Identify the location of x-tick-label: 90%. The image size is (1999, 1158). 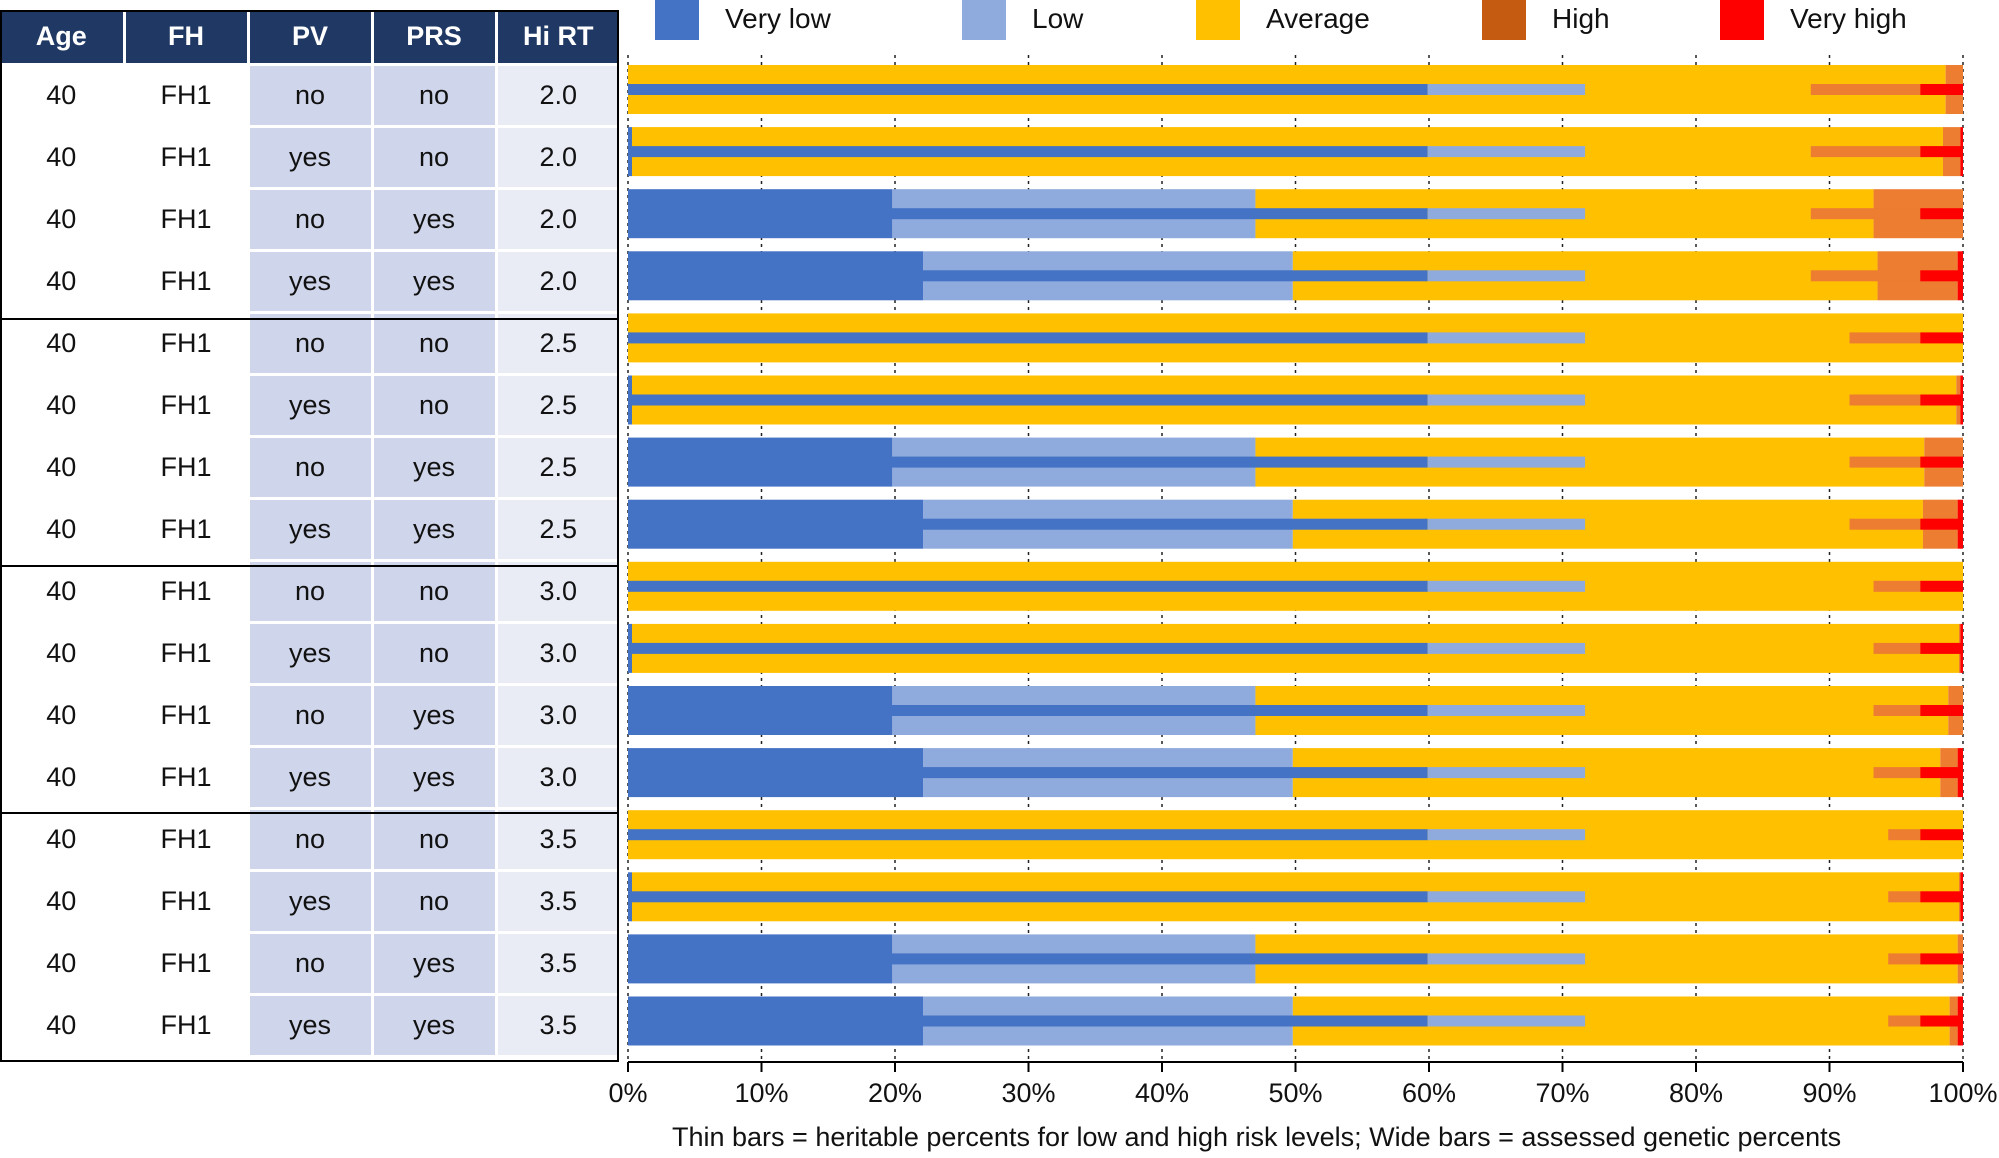
(1829, 1093).